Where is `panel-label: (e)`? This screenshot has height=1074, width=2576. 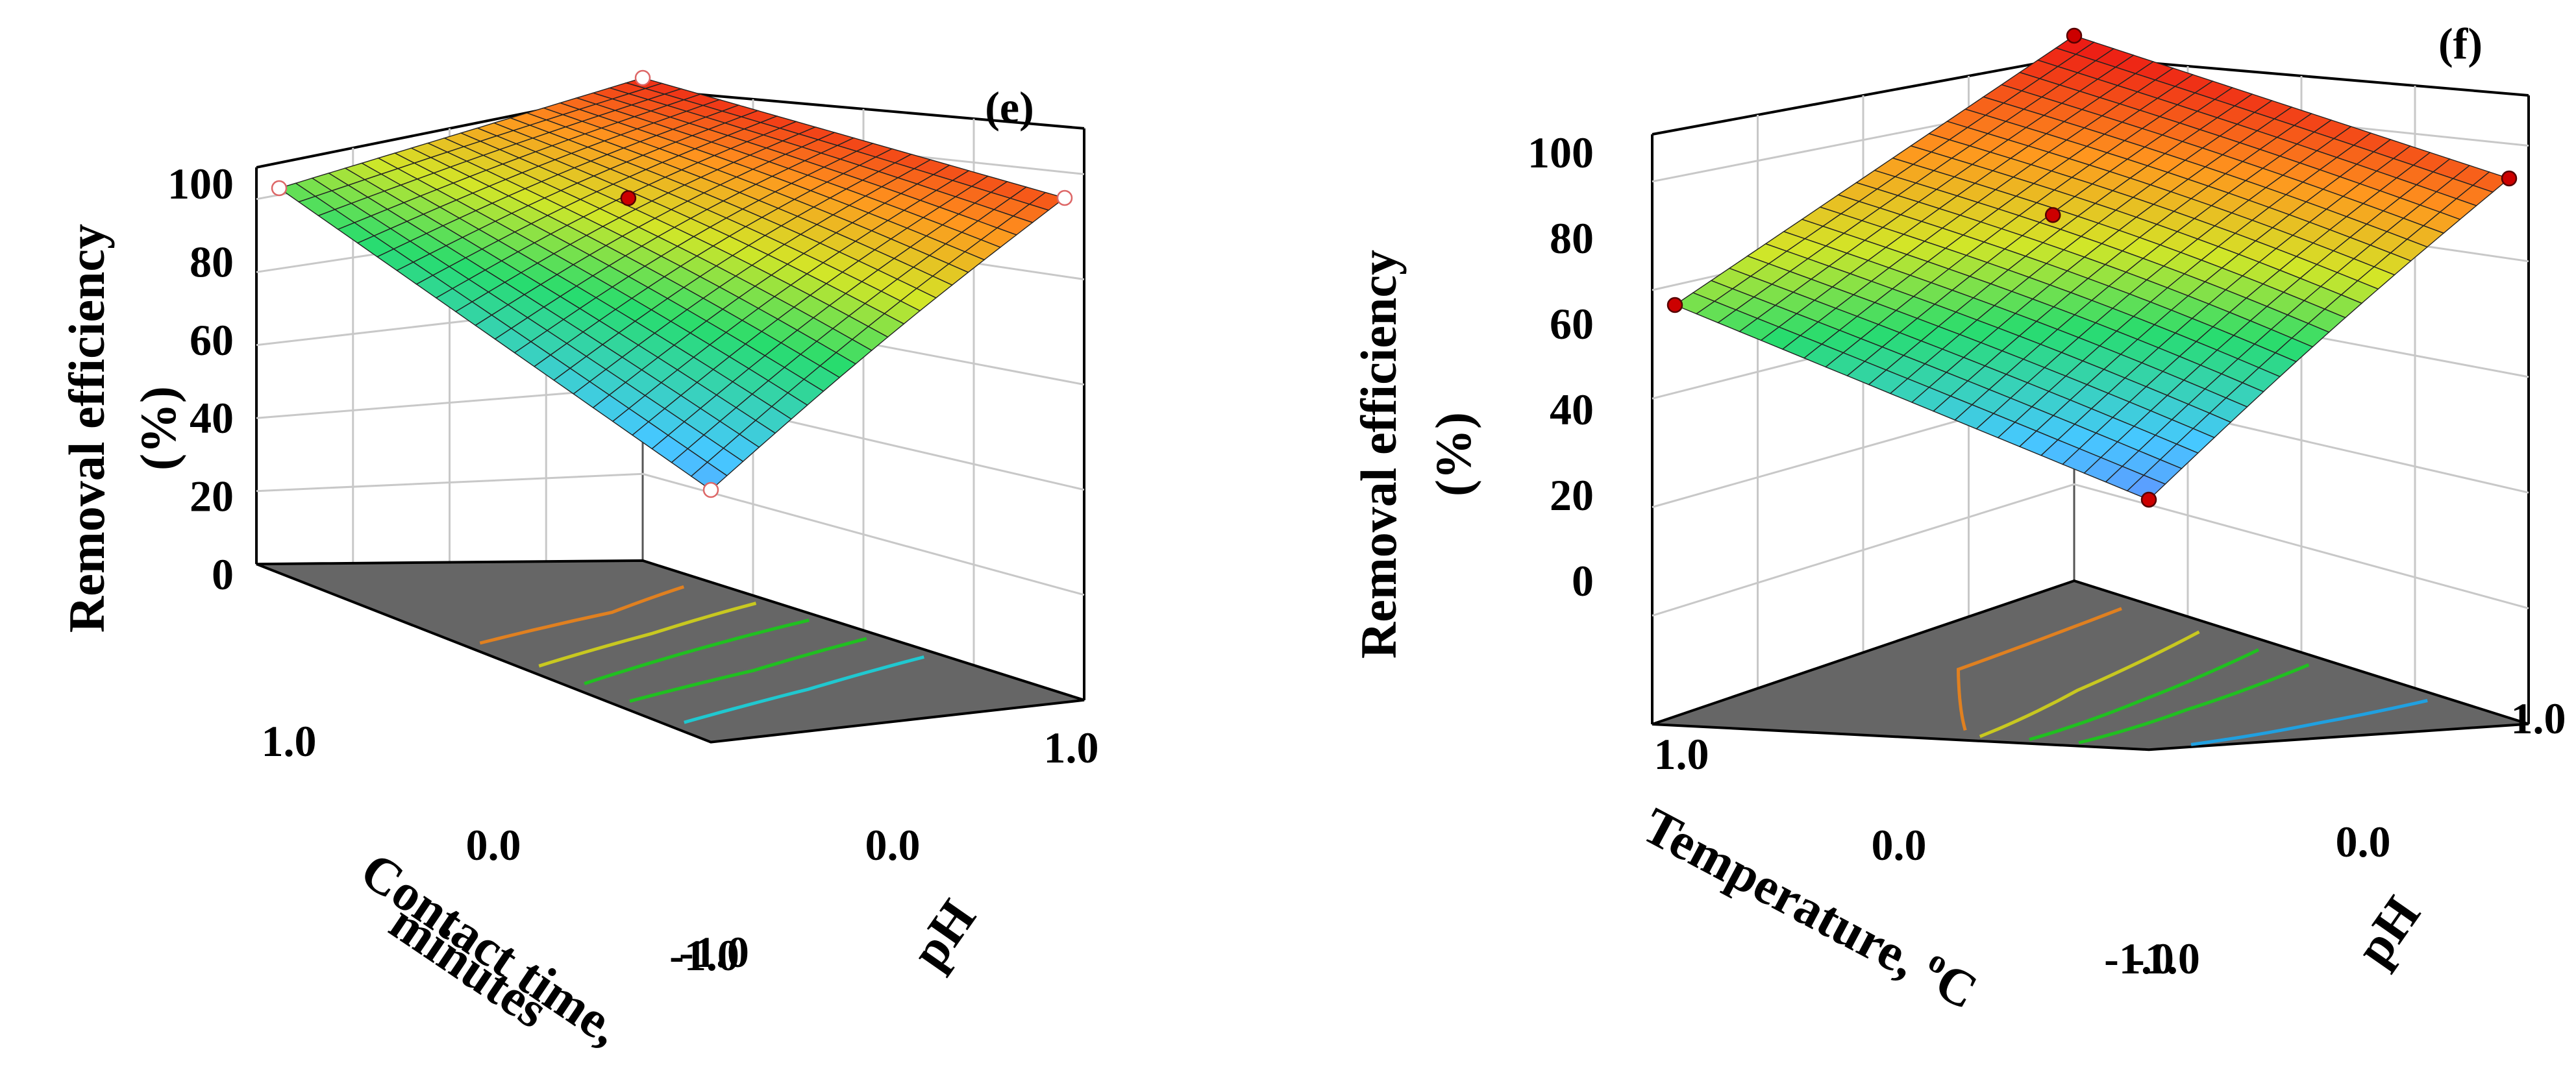 panel-label: (e) is located at coordinates (1009, 107).